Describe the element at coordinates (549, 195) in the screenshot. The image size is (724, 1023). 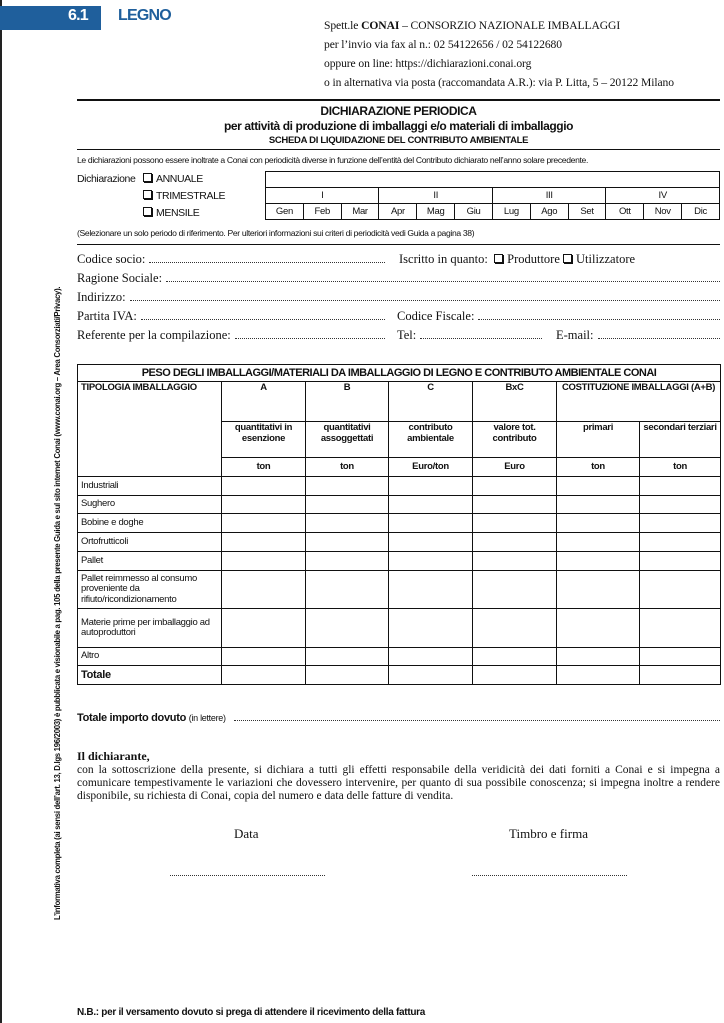
I see `quarter-cell: III` at that location.